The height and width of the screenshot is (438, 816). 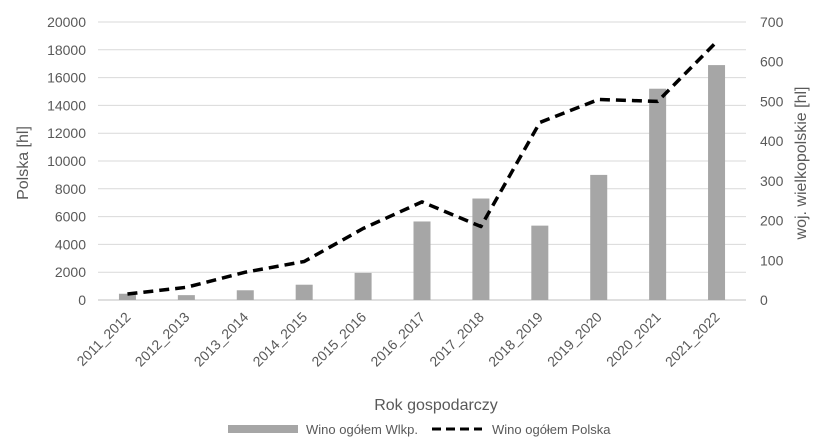 What do you see at coordinates (764, 300) in the screenshot?
I see `y-right-tick-label: 0` at bounding box center [764, 300].